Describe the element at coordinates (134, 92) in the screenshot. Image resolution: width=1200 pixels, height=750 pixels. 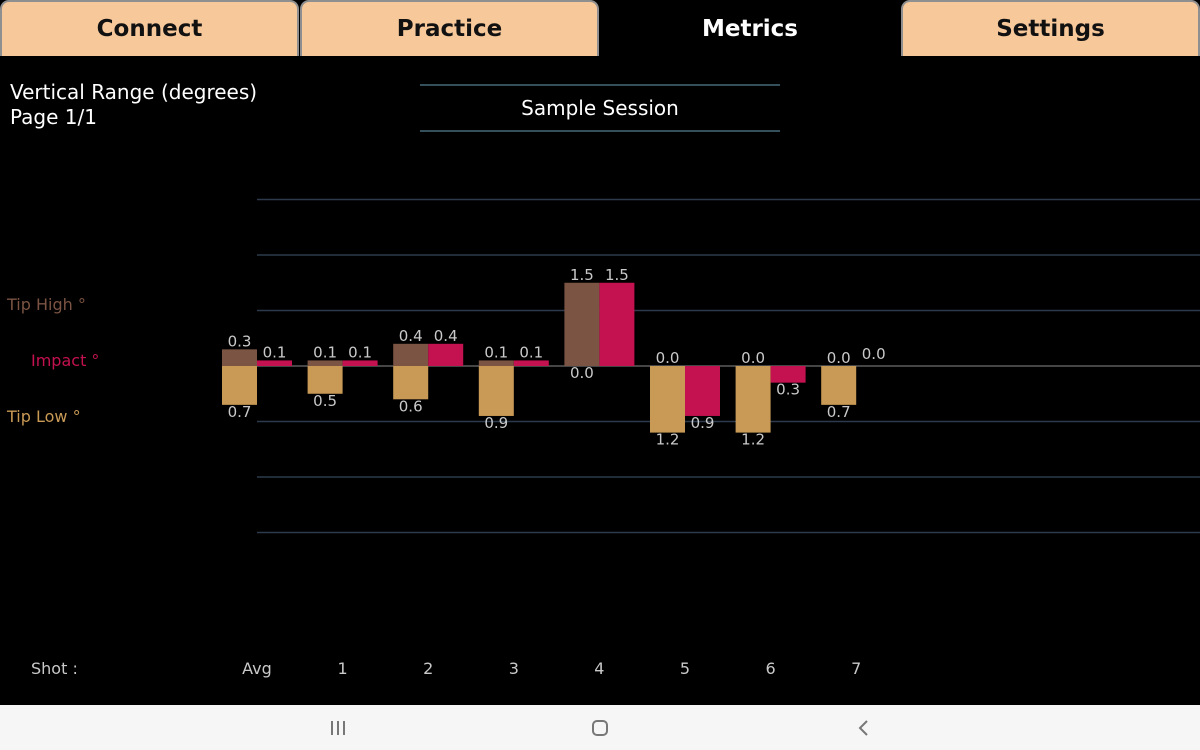
I see `metric-title: Vertical Range (degrees)` at that location.